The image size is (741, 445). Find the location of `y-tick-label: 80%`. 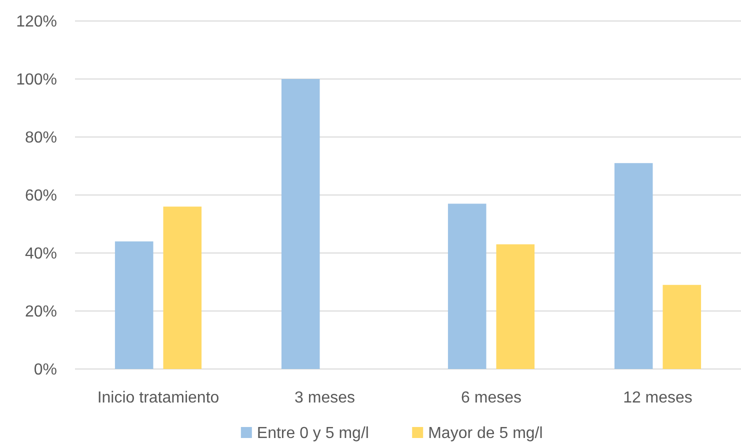

y-tick-label: 80% is located at coordinates (40, 138).